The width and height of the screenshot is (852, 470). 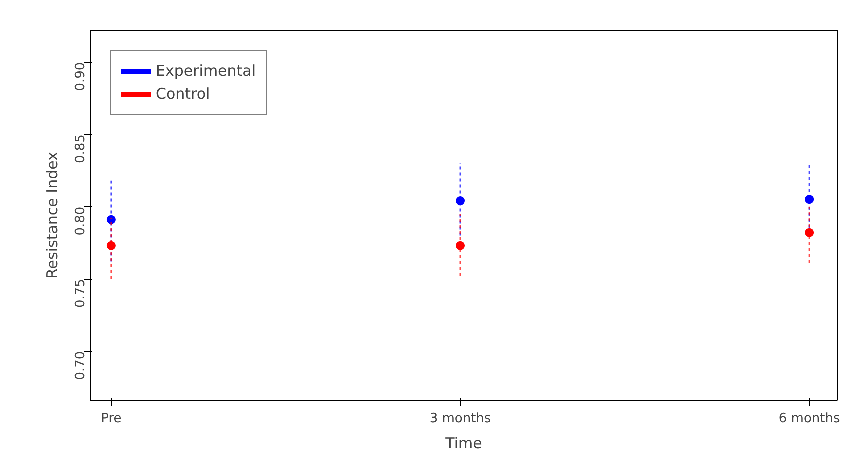 What do you see at coordinates (81, 221) in the screenshot?
I see `y-tick-label: 0.80` at bounding box center [81, 221].